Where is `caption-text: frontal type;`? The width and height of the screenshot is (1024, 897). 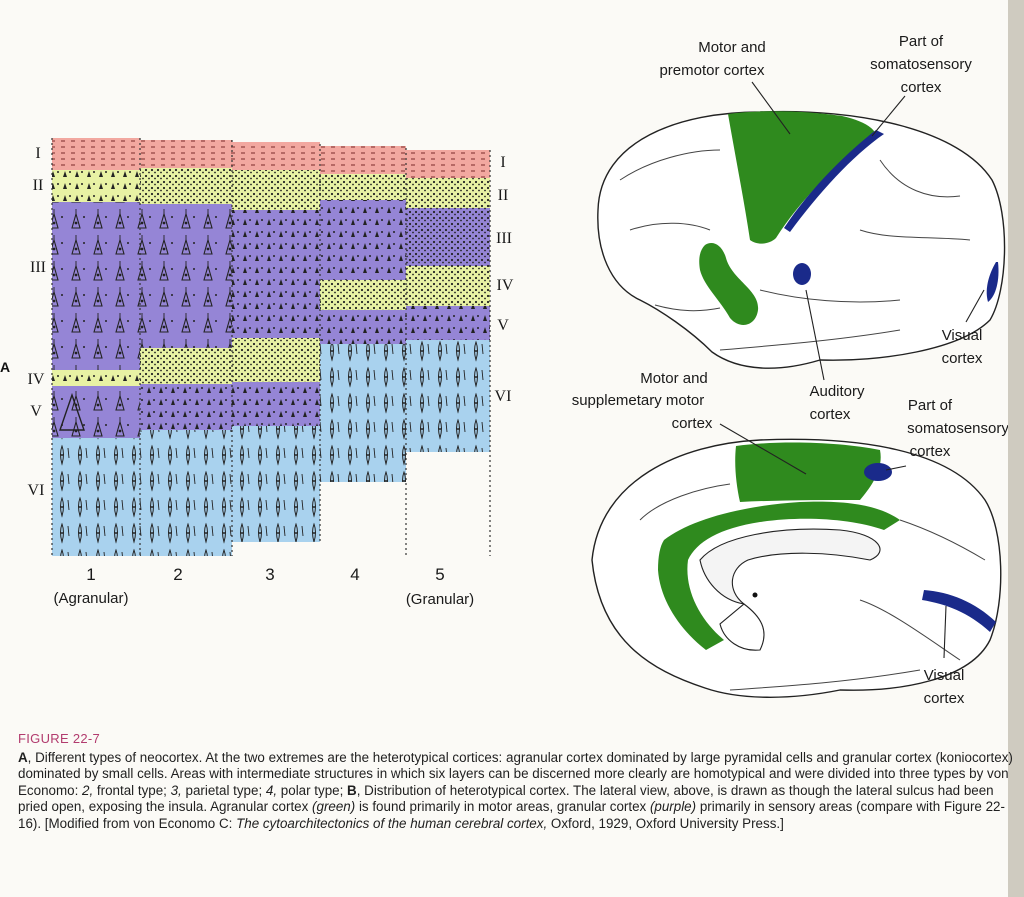
caption-text: frontal type; is located at coordinates (132, 790).